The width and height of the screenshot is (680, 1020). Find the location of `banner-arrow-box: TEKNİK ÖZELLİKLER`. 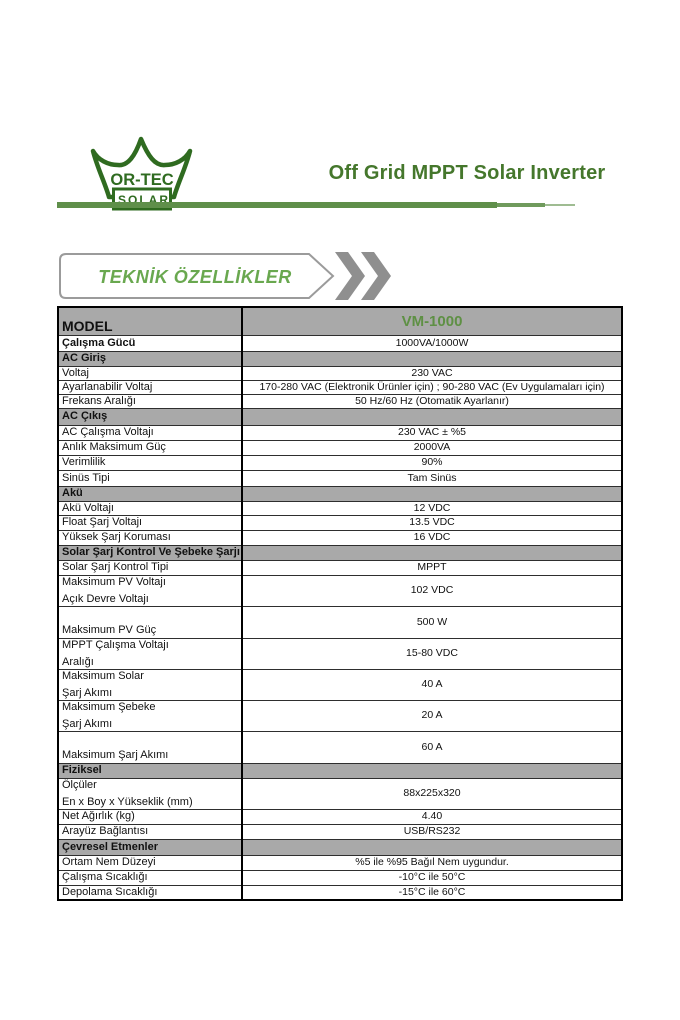

banner-arrow-box: TEKNİK ÖZELLİKLER is located at coordinates (197, 276).